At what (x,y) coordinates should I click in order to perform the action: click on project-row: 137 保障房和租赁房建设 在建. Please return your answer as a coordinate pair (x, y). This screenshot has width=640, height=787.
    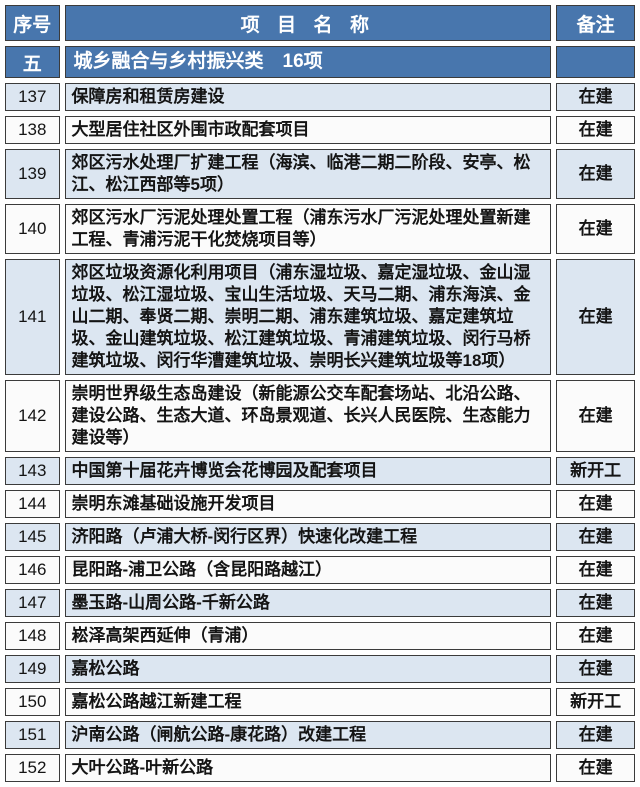
    Looking at the image, I should click on (320, 97).